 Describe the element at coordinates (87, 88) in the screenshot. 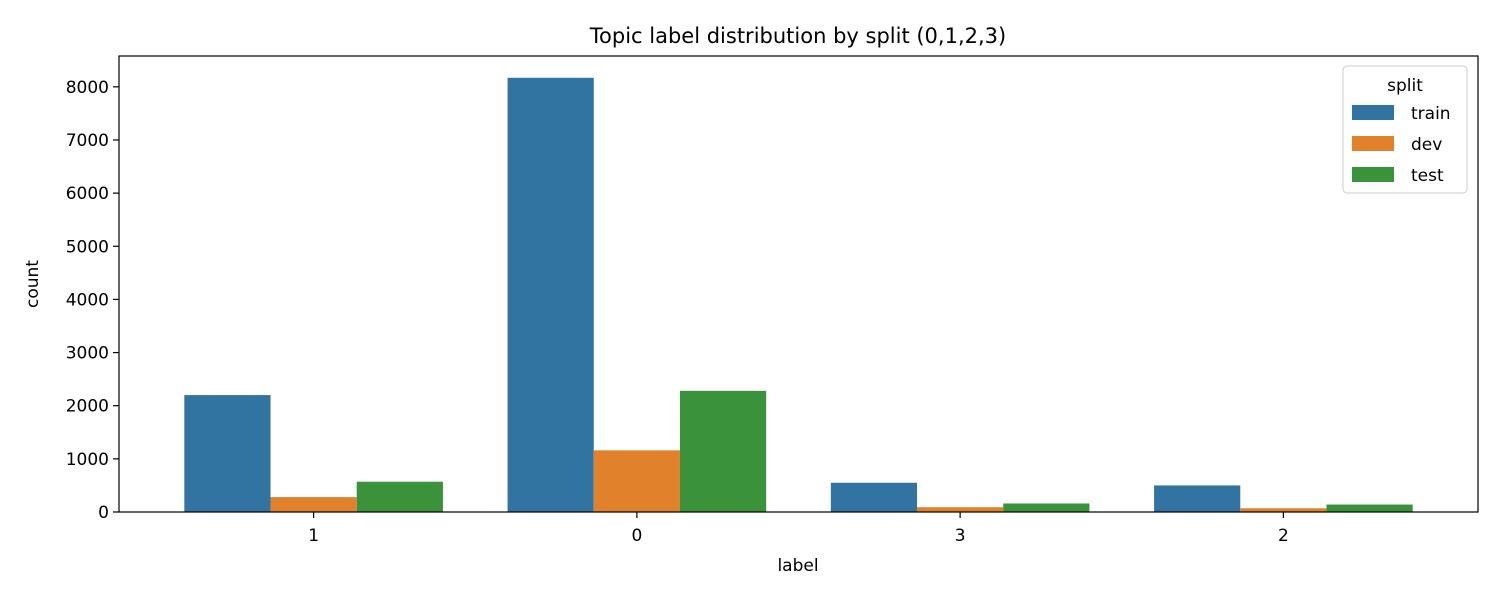

I see `y-tick-label: 8000` at that location.